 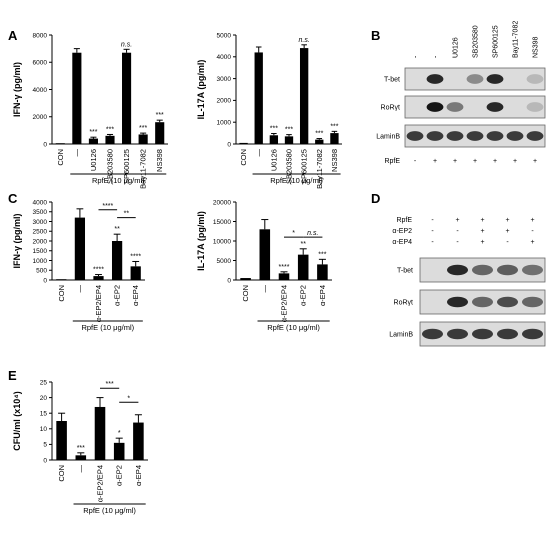 What do you see at coordinates (312, 233) in the screenshot?
I see `comparison-label: n.s.` at bounding box center [312, 233].